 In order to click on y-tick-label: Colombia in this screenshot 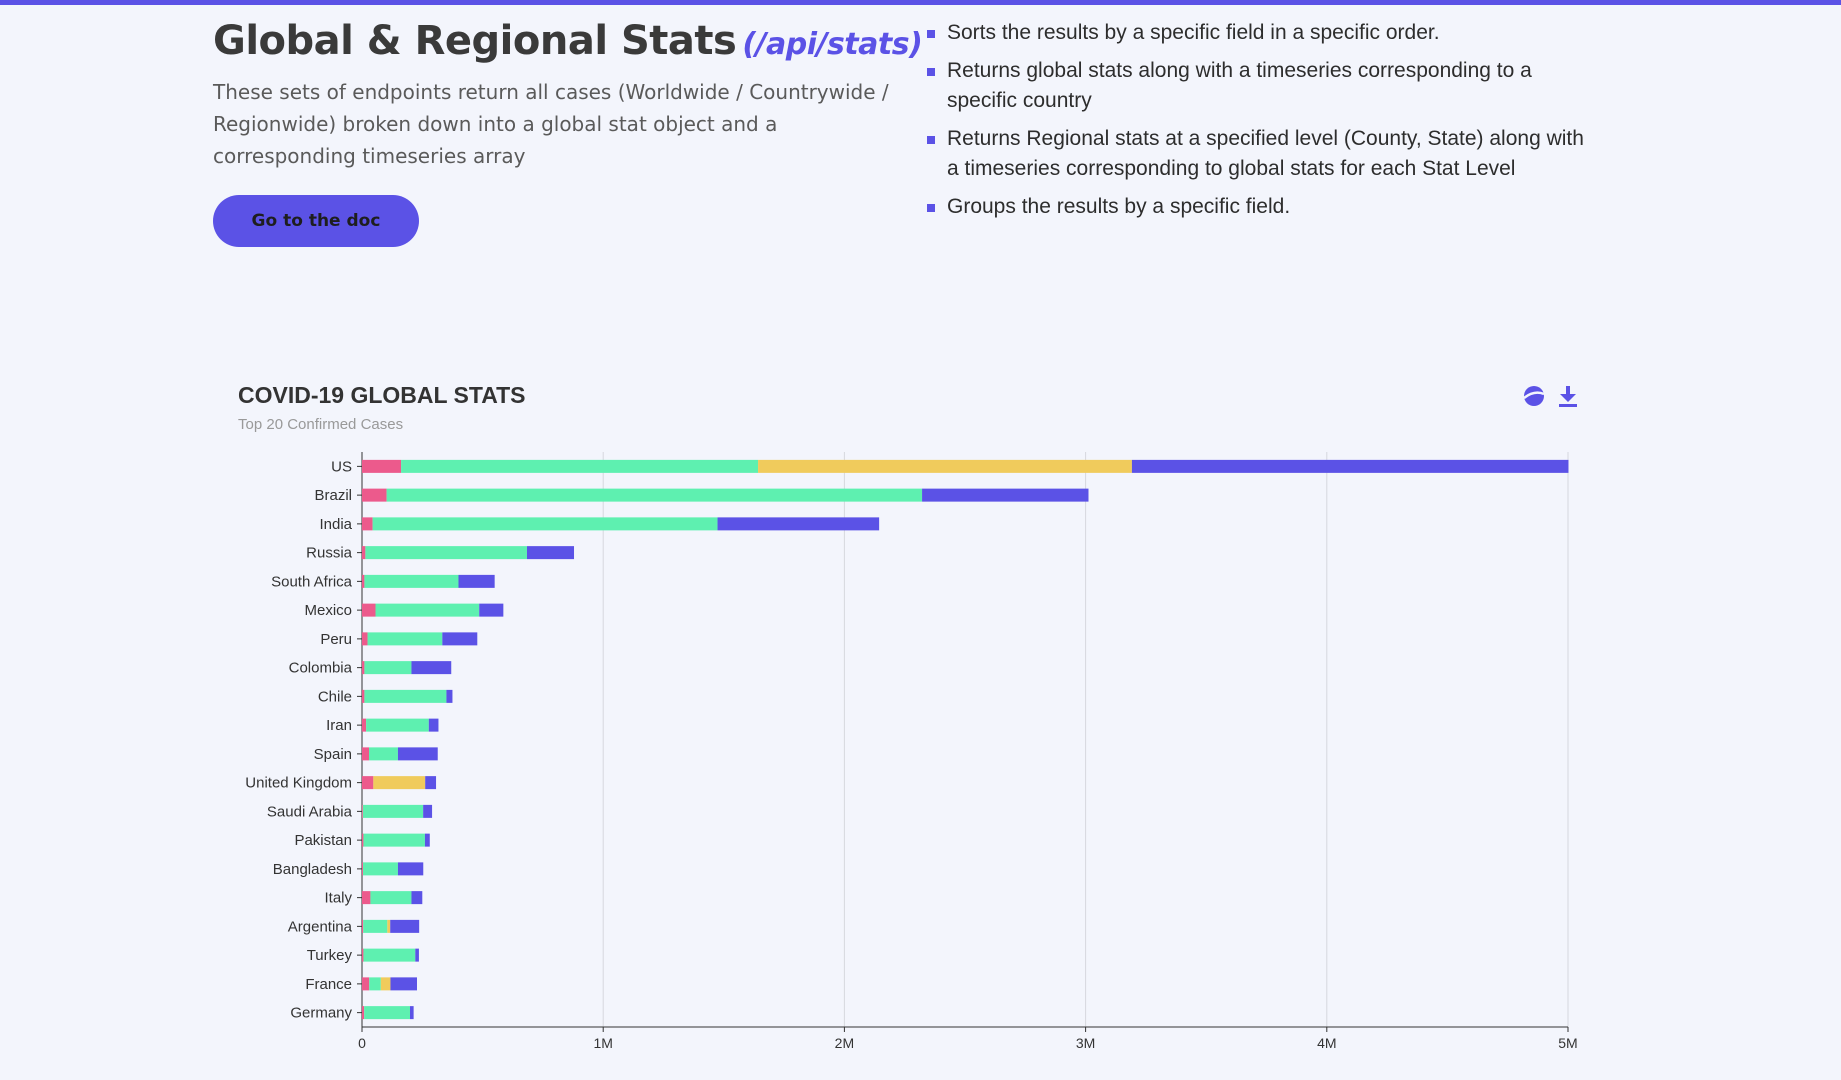, I will do `click(321, 668)`.